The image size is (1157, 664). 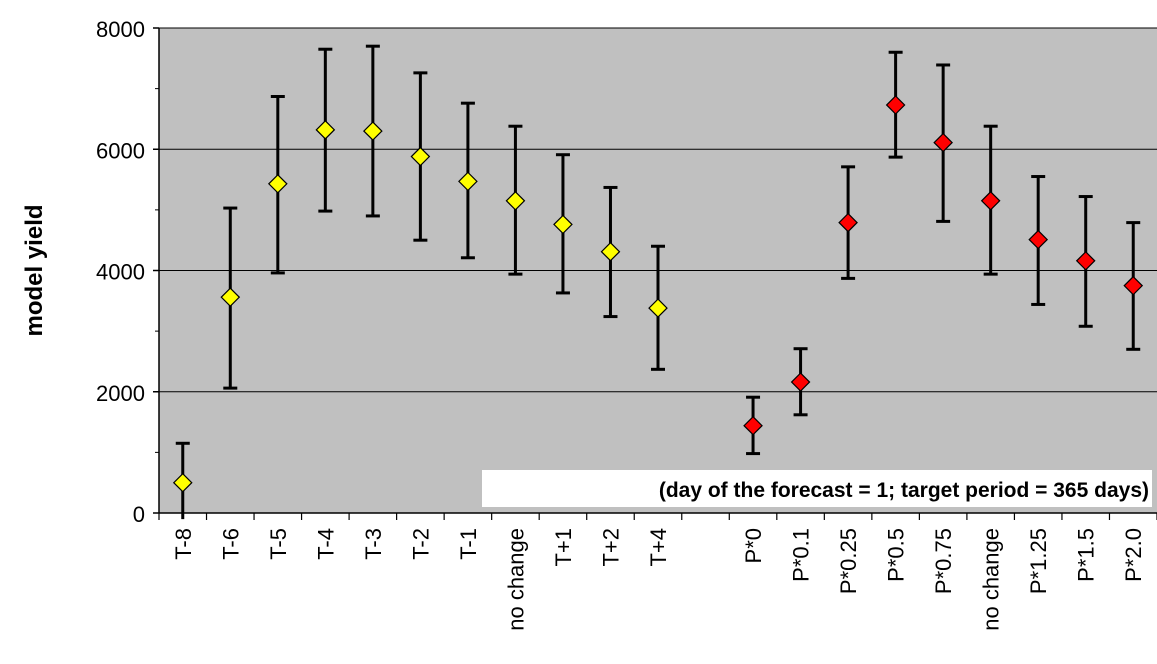 I want to click on x-tick-label: T-1, so click(x=468, y=544).